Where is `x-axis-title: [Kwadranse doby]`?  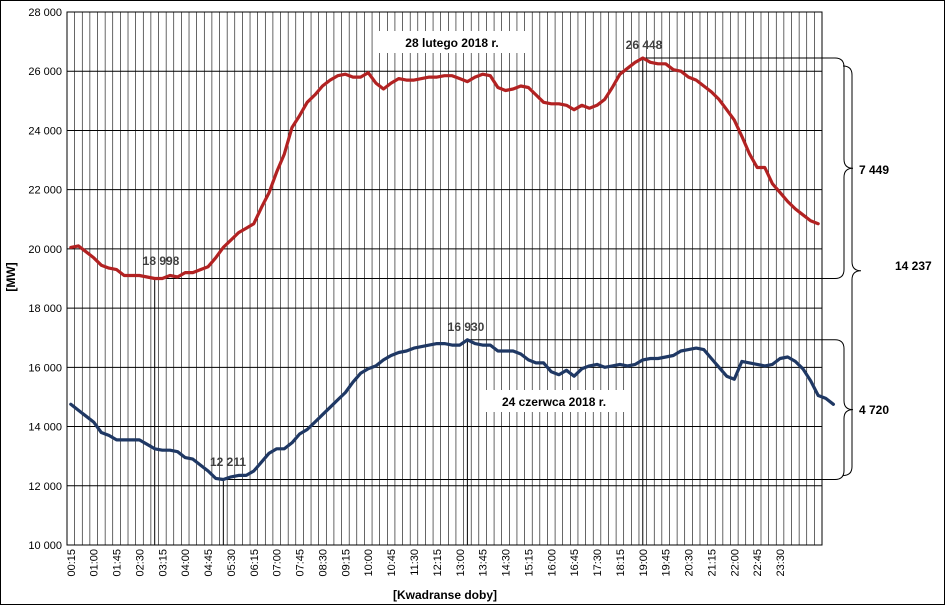
x-axis-title: [Kwadranse doby] is located at coordinates (445, 595).